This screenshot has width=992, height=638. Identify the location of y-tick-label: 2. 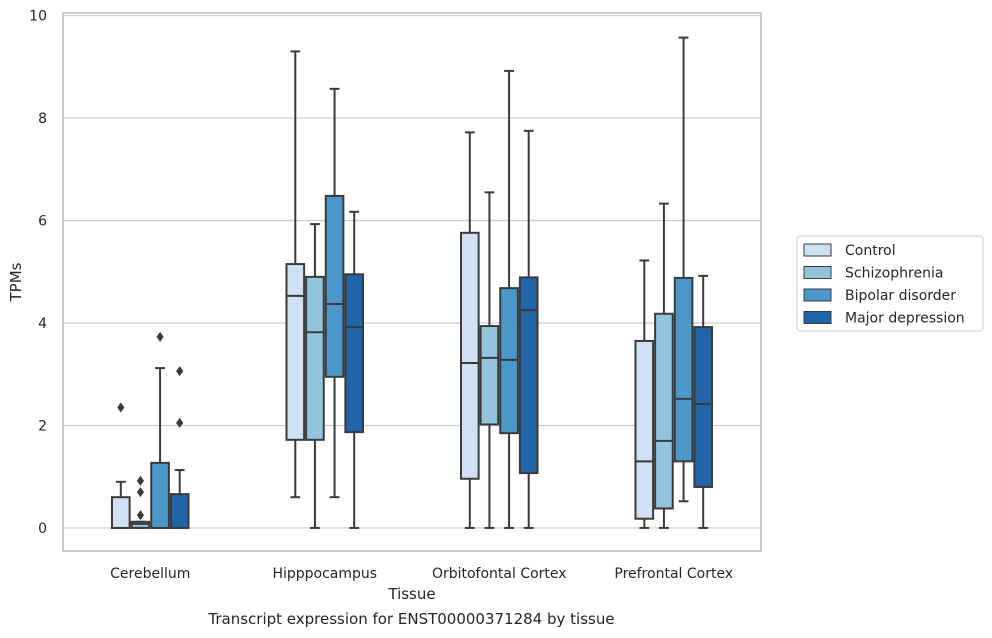
(42, 426).